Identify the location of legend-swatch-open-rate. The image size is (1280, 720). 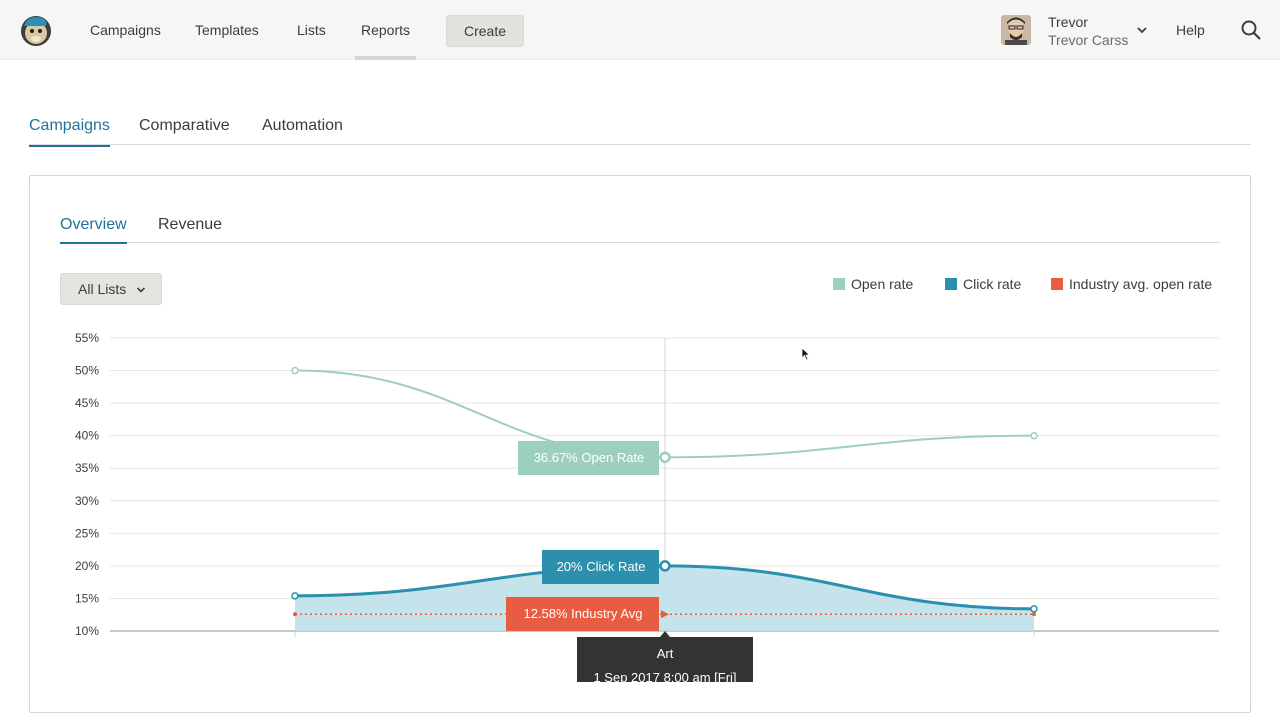
(839, 284).